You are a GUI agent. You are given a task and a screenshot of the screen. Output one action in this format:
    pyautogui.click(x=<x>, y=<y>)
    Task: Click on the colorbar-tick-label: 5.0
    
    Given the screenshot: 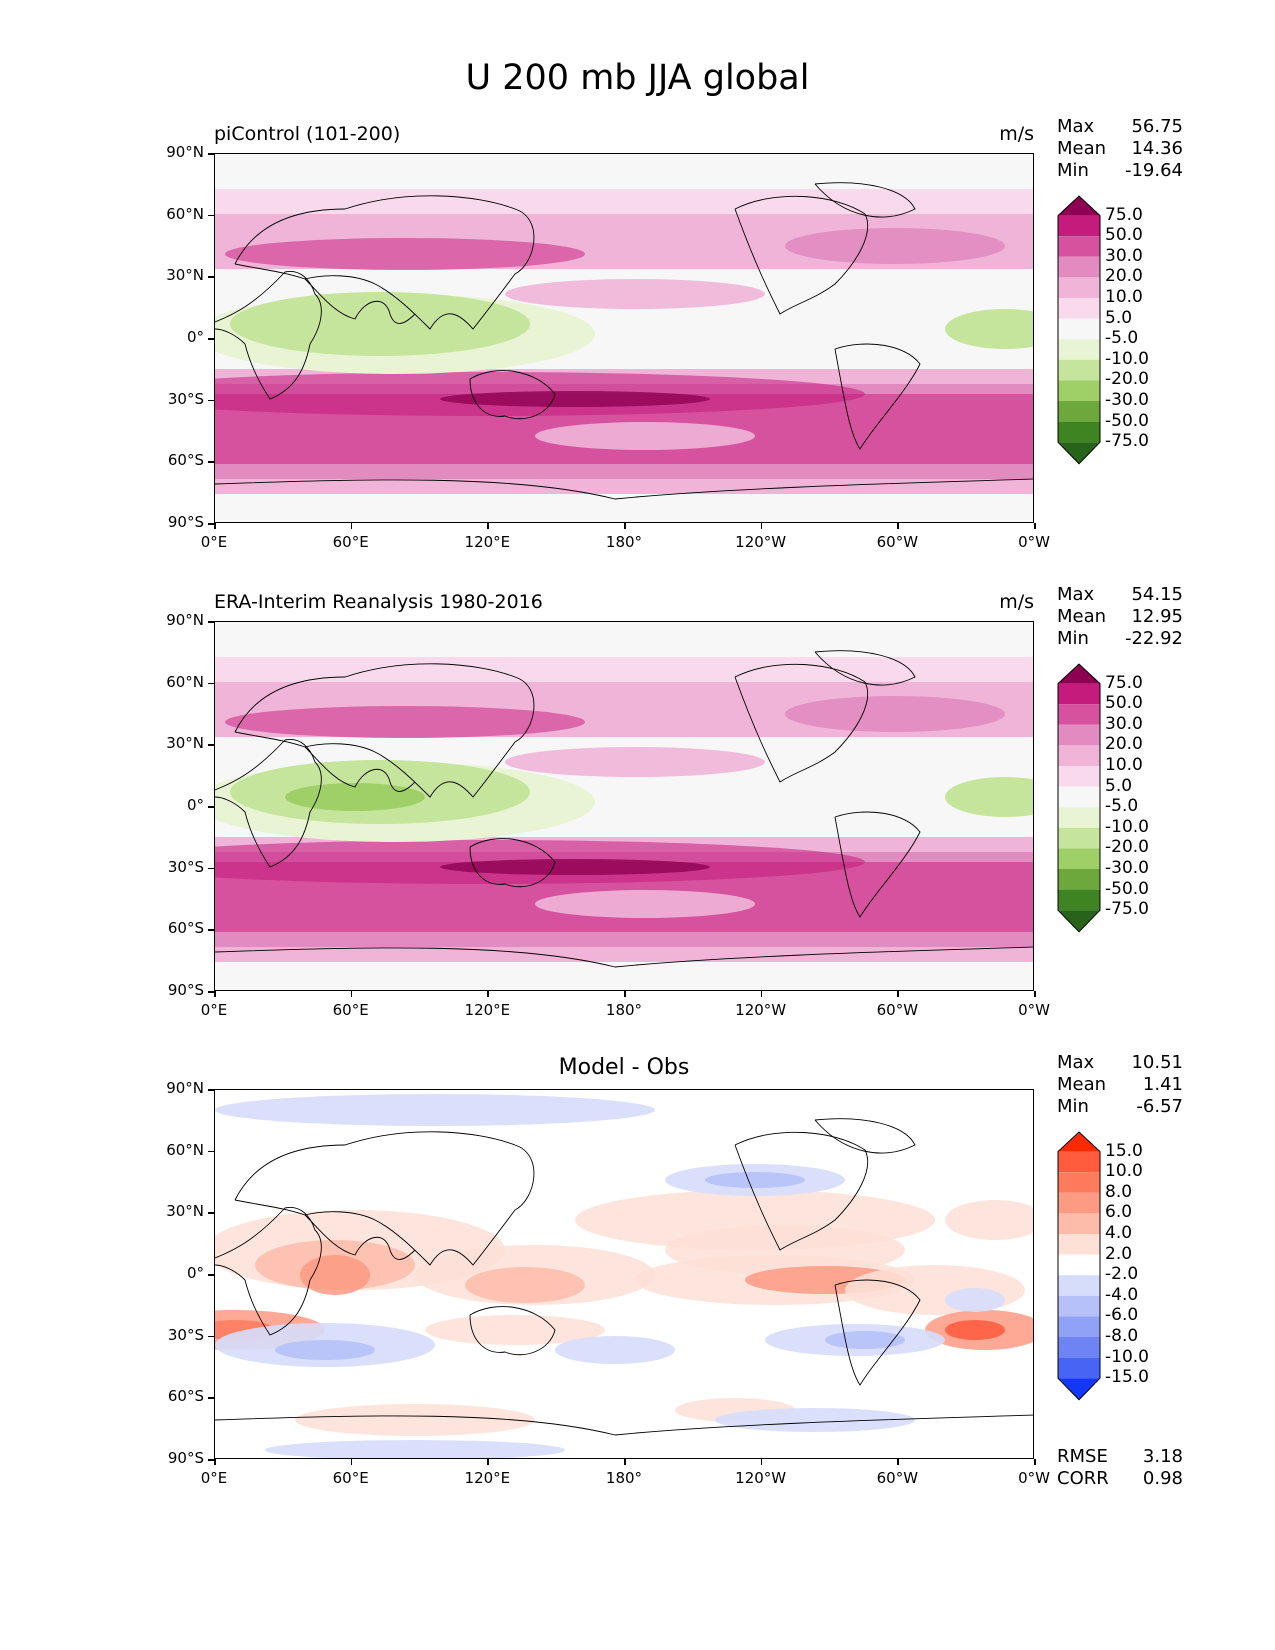 What is the action you would take?
    pyautogui.click(x=1119, y=785)
    